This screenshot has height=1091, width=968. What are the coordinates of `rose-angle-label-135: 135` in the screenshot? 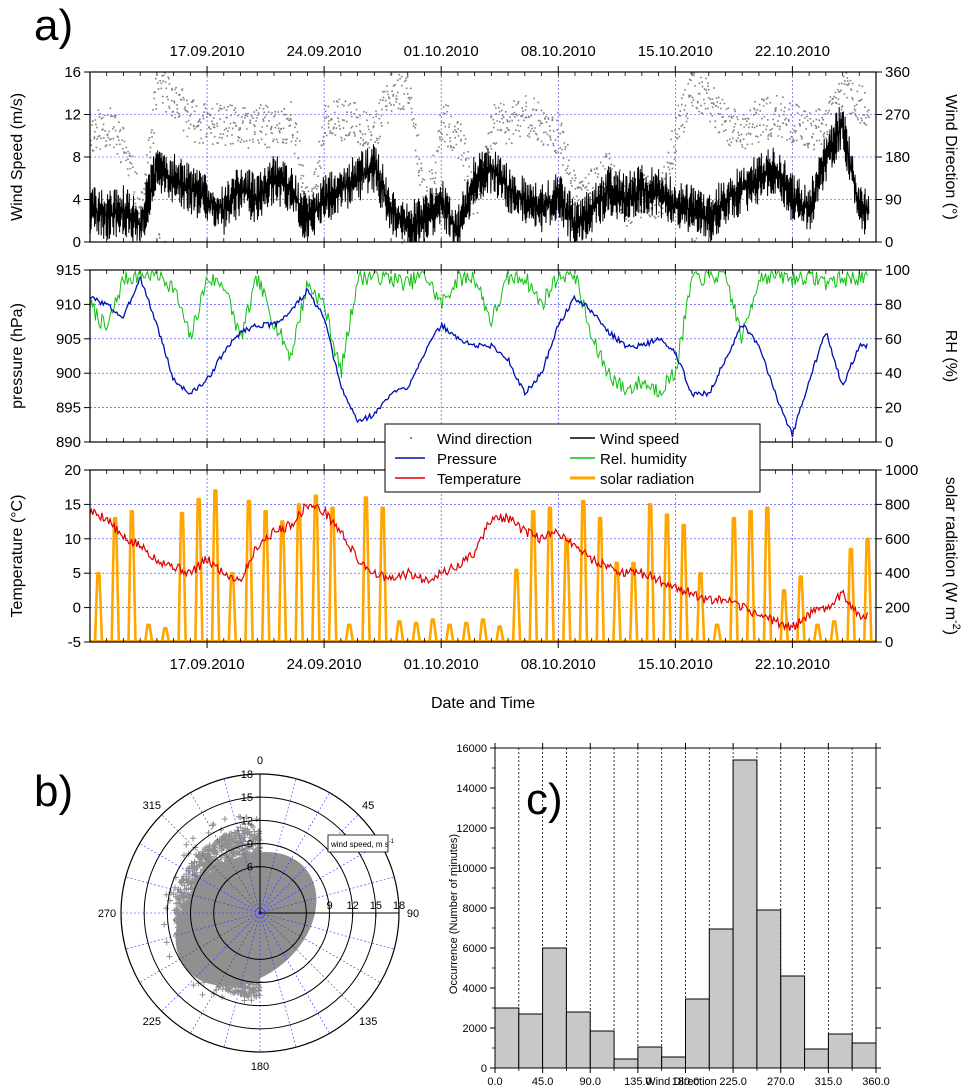 It's located at (368, 1022).